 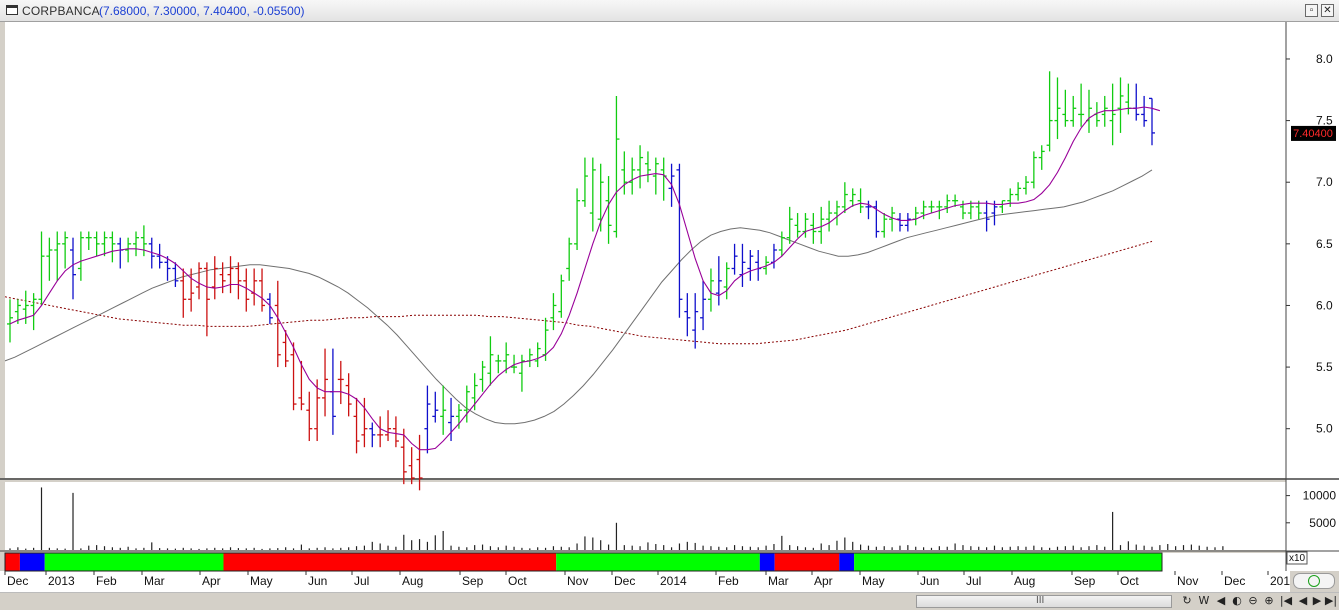 I want to click on zoom-in-icon: ⊕, so click(x=1269, y=600).